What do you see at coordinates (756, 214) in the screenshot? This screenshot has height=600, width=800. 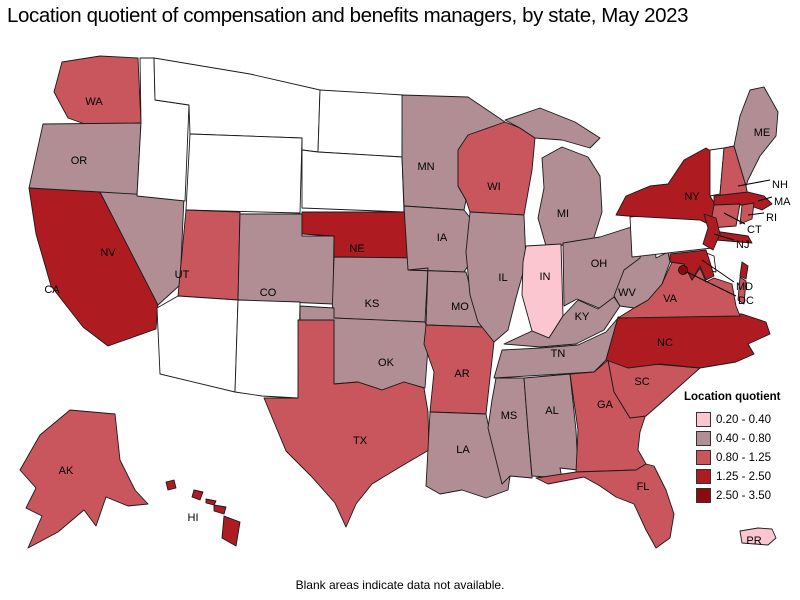 I see `leader-line-ri` at bounding box center [756, 214].